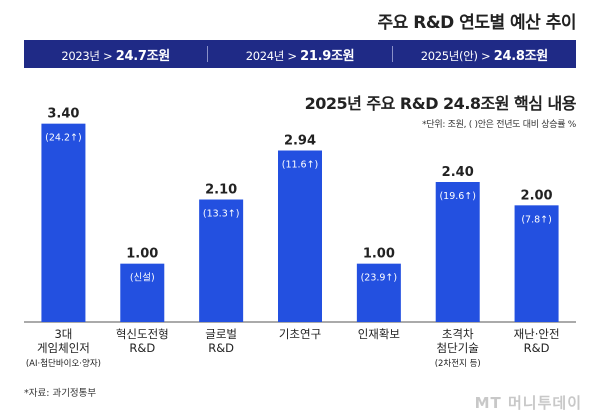 The width and height of the screenshot is (600, 420). What do you see at coordinates (528, 403) in the screenshot?
I see `publisher-logo: MT 머니투데이` at bounding box center [528, 403].